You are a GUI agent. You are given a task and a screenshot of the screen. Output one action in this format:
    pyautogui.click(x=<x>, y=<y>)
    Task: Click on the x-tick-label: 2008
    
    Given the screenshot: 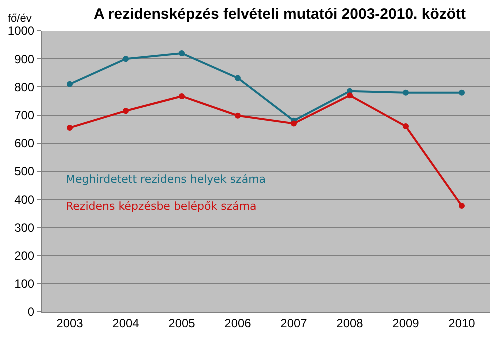 What is the action you would take?
    pyautogui.click(x=350, y=323)
    